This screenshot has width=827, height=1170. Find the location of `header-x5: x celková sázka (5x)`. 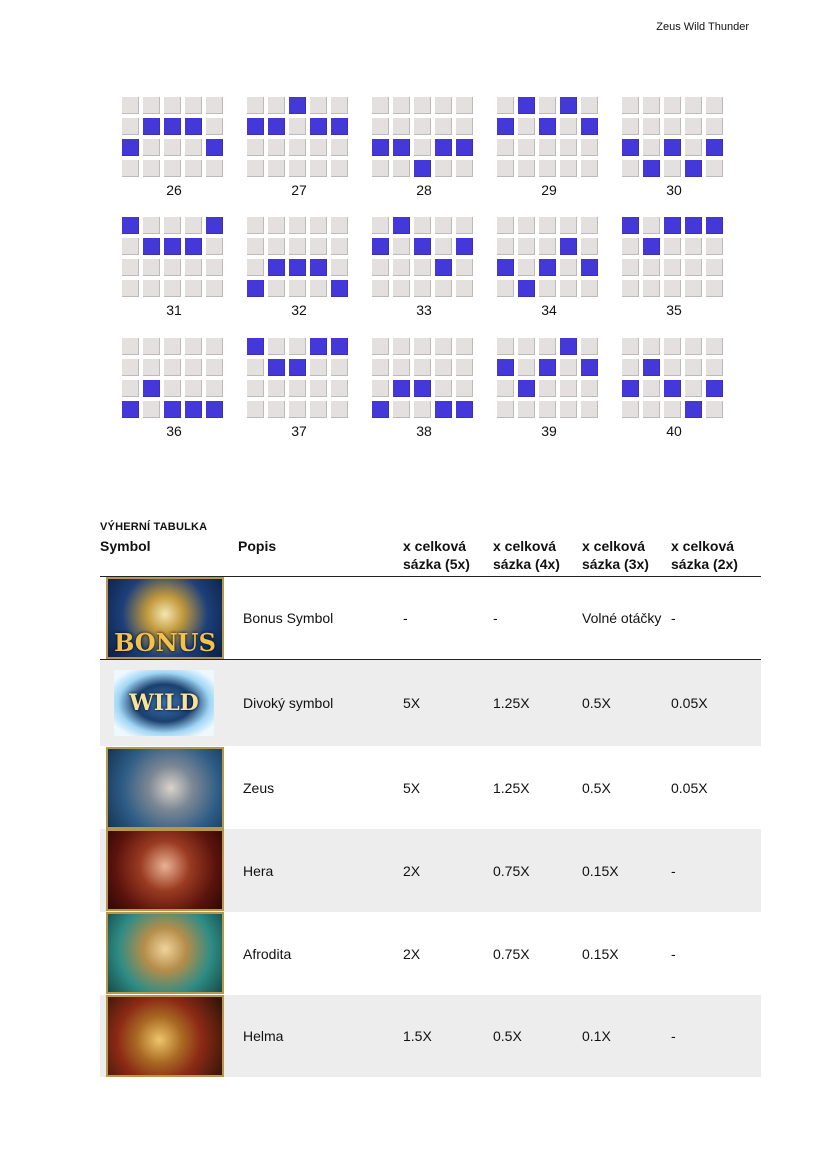

header-x5: x celková sázka (5x) is located at coordinates (436, 555).